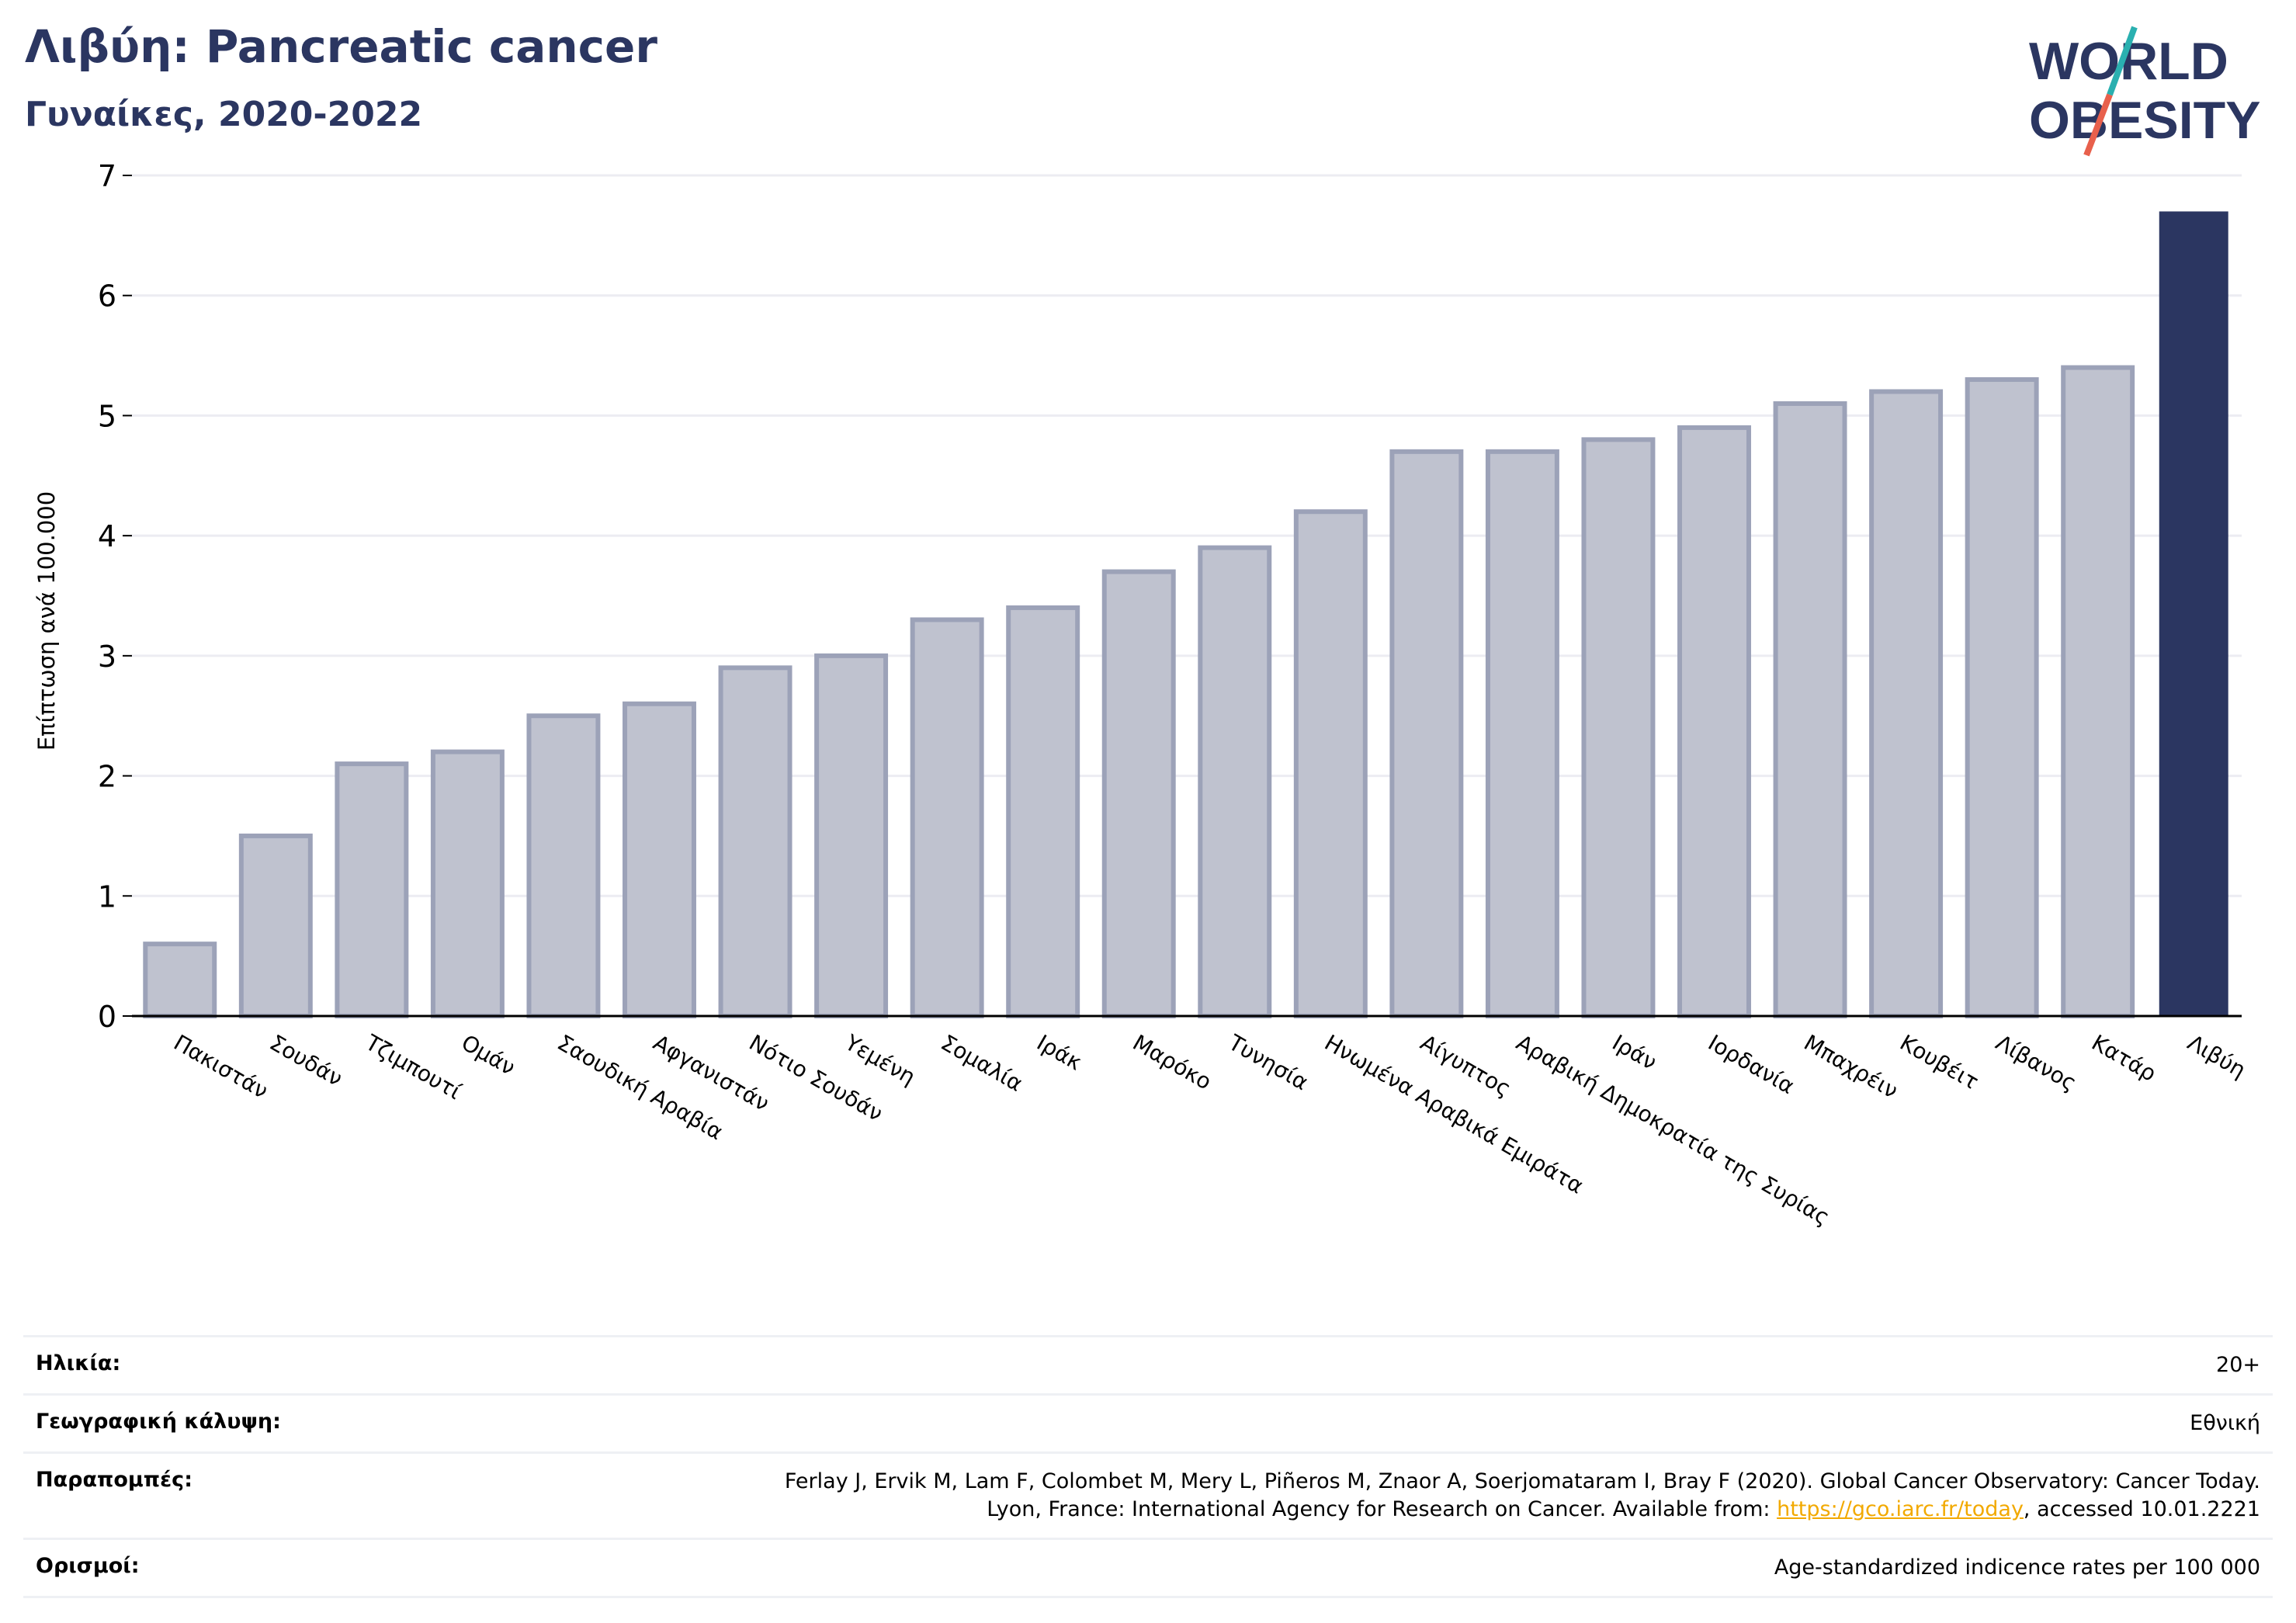  Describe the element at coordinates (1751, 1064) in the screenshot. I see `x-tick-label: Ιορδανία` at that location.